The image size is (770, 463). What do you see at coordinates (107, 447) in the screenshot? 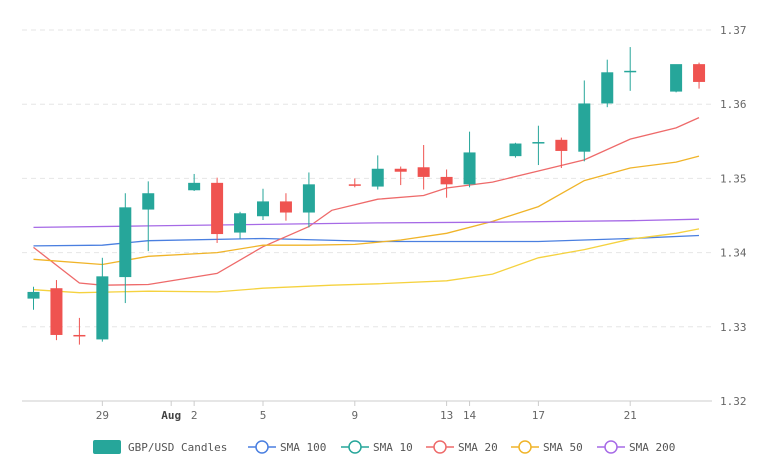
I see `legend-candle-swatch` at bounding box center [107, 447].